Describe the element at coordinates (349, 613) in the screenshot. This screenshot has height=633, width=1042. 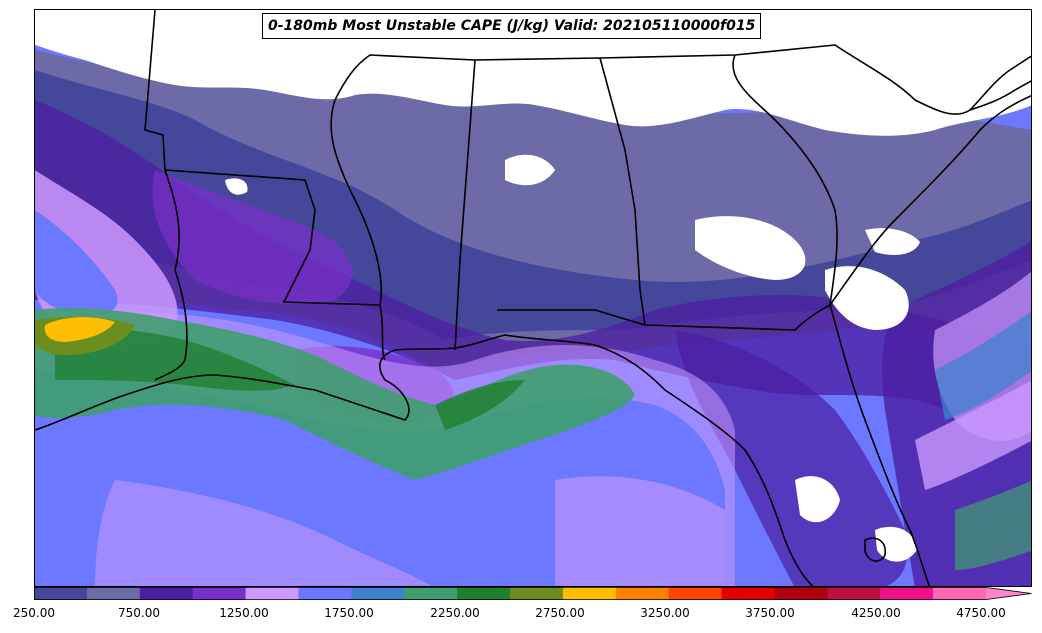
I see `colorbar-tick-label: 1750.00` at that location.